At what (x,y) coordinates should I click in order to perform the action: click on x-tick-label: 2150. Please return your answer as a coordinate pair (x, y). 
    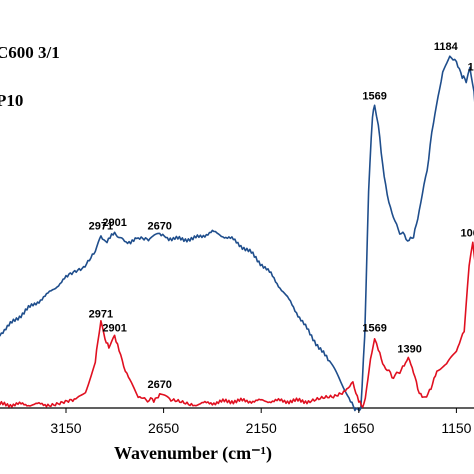
    Looking at the image, I should click on (261, 428).